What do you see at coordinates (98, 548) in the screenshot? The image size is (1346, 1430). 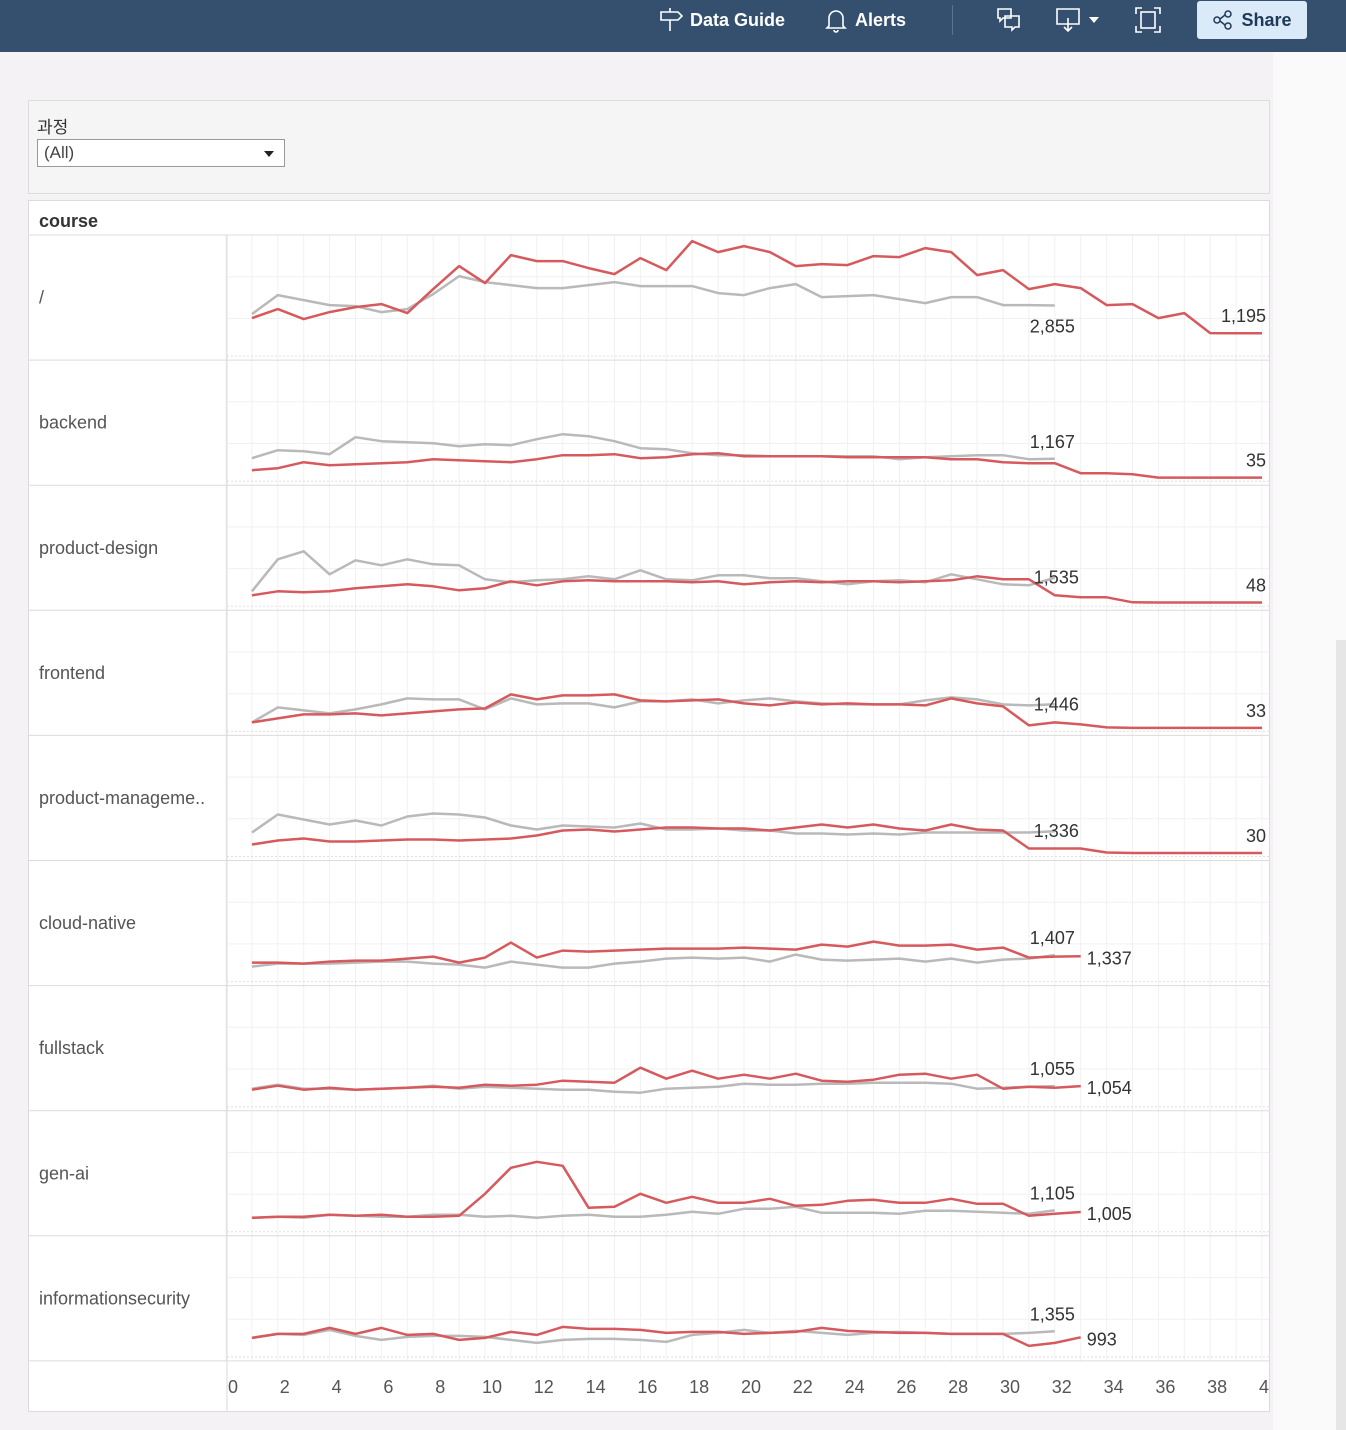 I see `row-label: product-design` at bounding box center [98, 548].